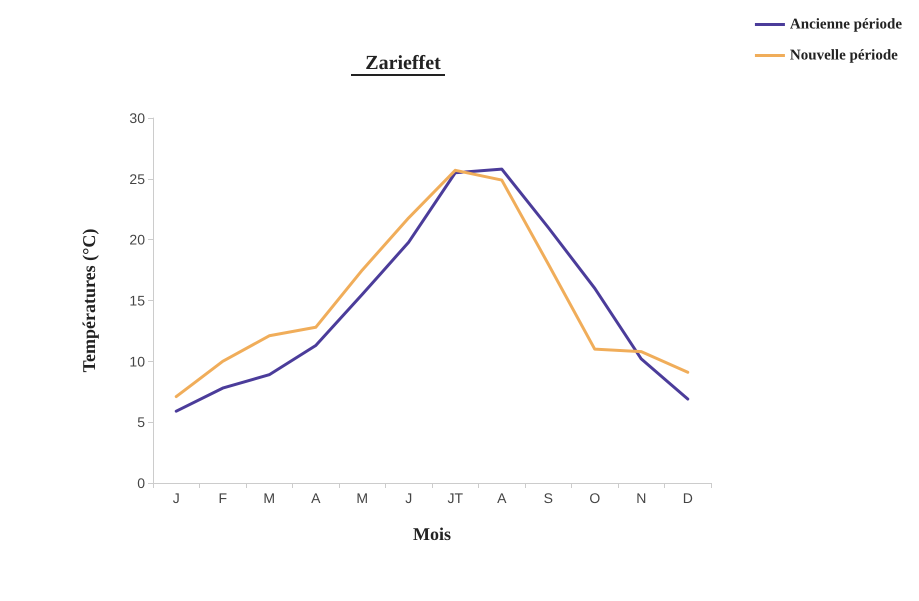  Describe the element at coordinates (844, 56) in the screenshot. I see `legend-label: Nouvelle période` at that location.